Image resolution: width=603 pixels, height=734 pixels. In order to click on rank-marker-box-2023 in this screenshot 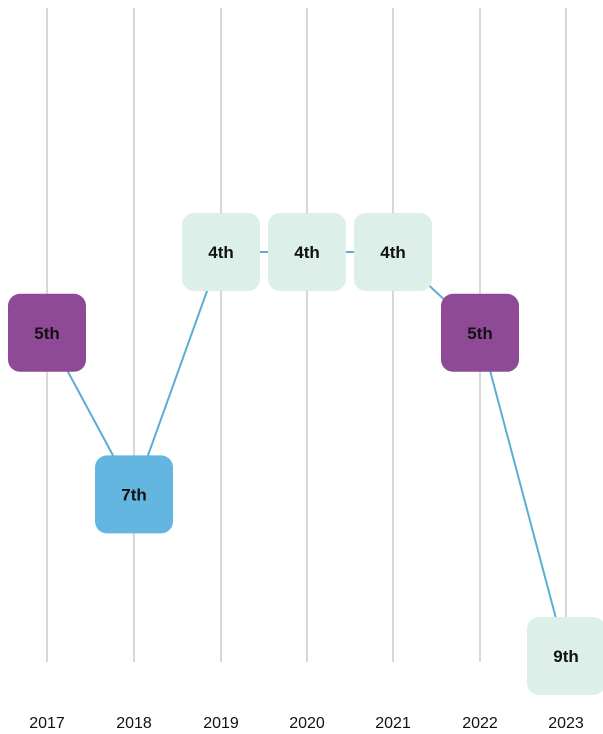, I will do `click(565, 656)`.